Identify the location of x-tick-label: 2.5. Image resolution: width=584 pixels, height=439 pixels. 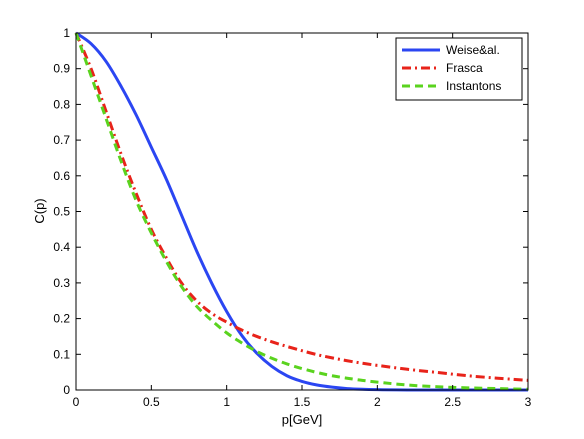
(452, 402).